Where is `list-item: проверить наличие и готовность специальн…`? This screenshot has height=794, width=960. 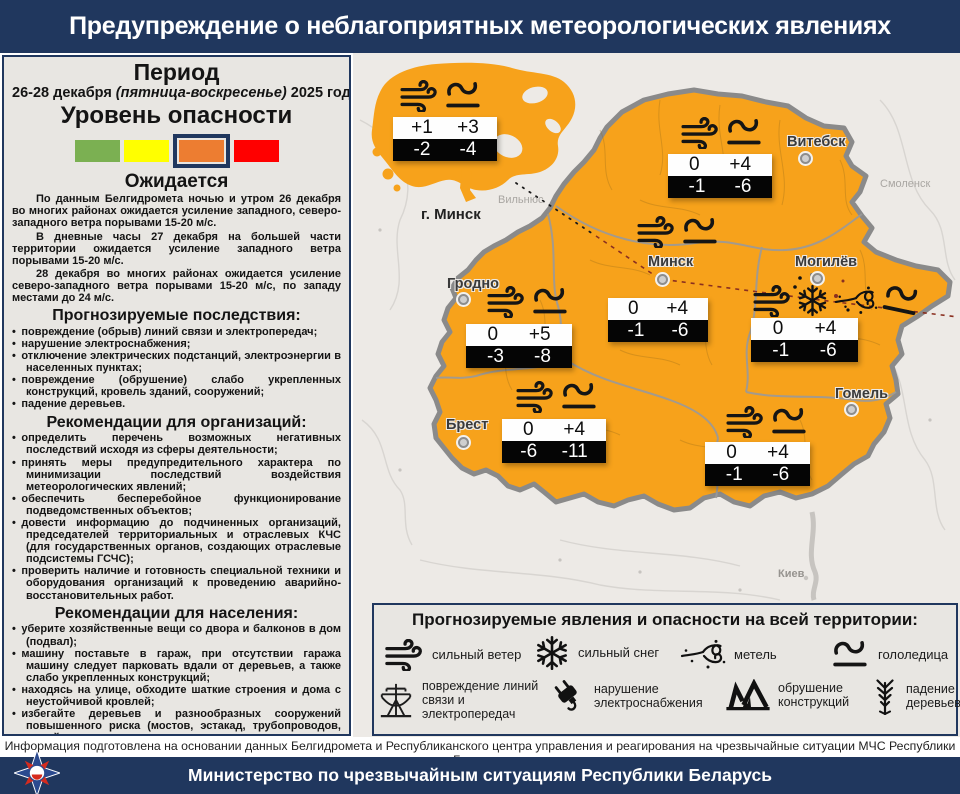
list-item: проверить наличие и готовность специальн… is located at coordinates (176, 583).